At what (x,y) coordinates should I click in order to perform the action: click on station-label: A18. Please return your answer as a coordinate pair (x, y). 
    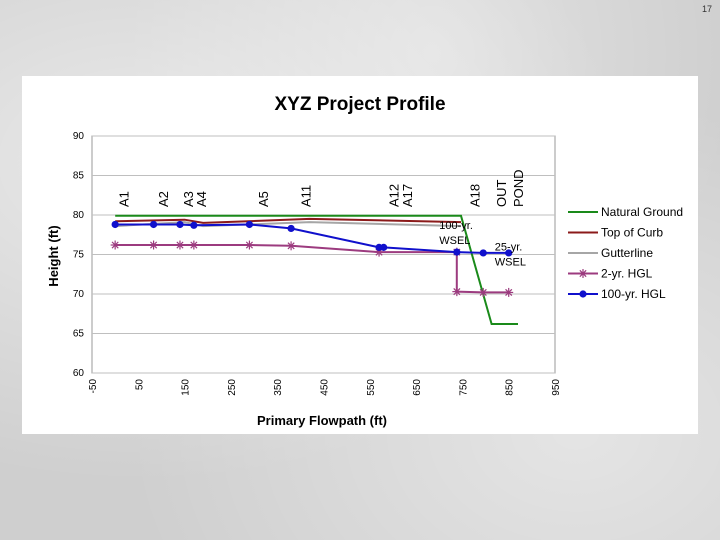
    Looking at the image, I should click on (474, 195).